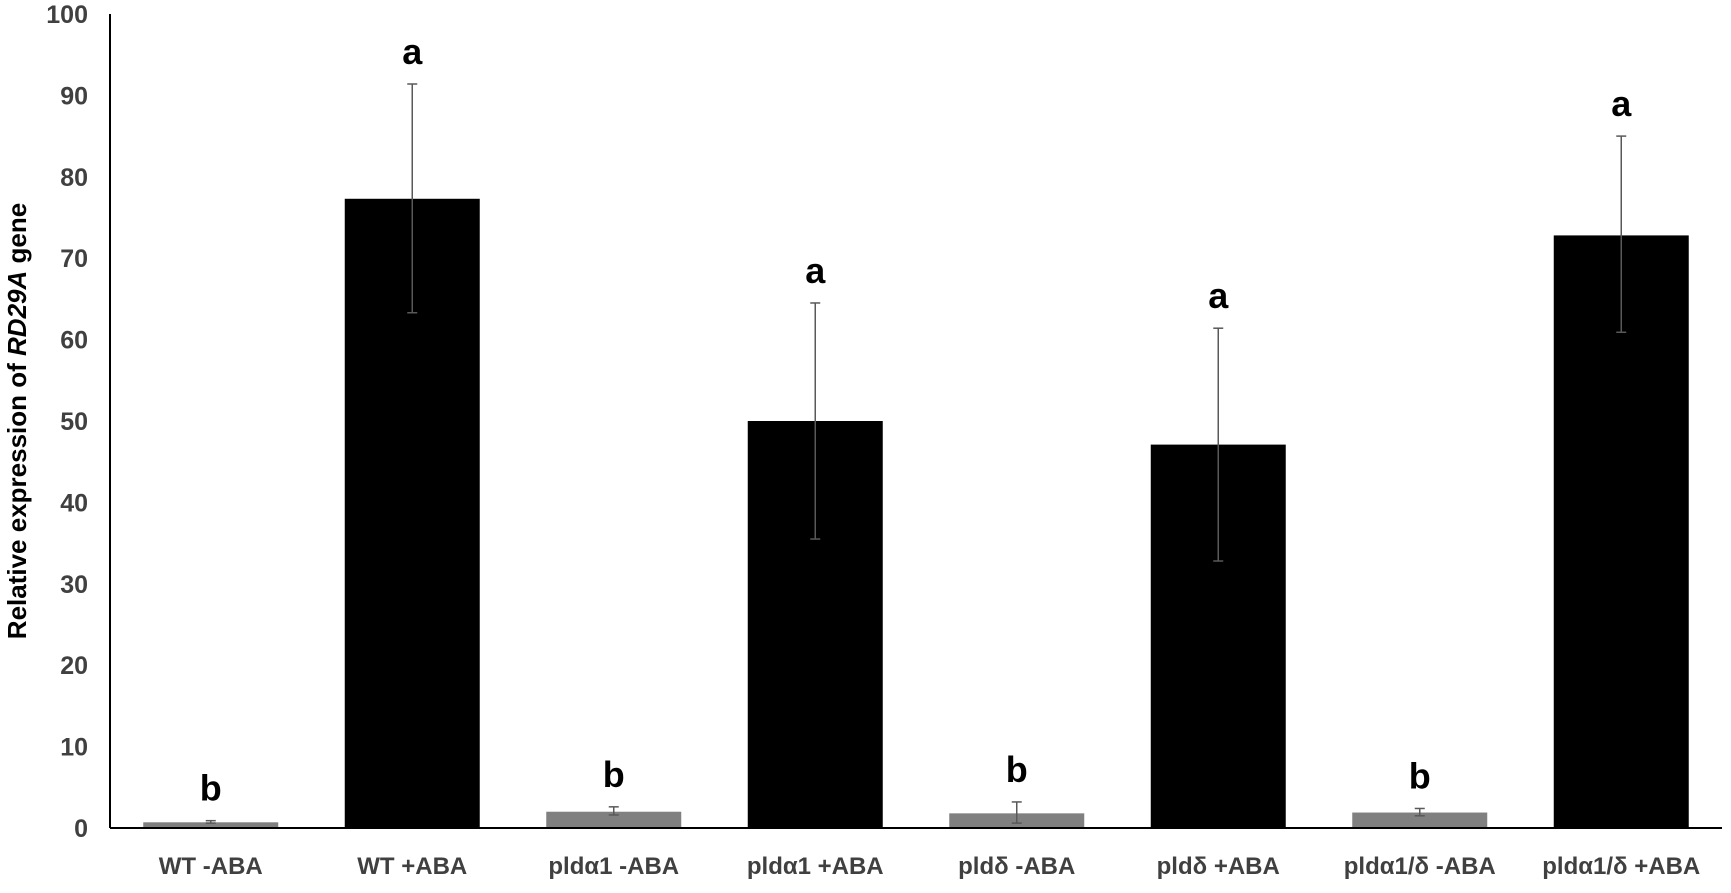 This screenshot has width=1731, height=893. What do you see at coordinates (17, 497) in the screenshot?
I see `y-axis-label-prefix: Relative expression of` at bounding box center [17, 497].